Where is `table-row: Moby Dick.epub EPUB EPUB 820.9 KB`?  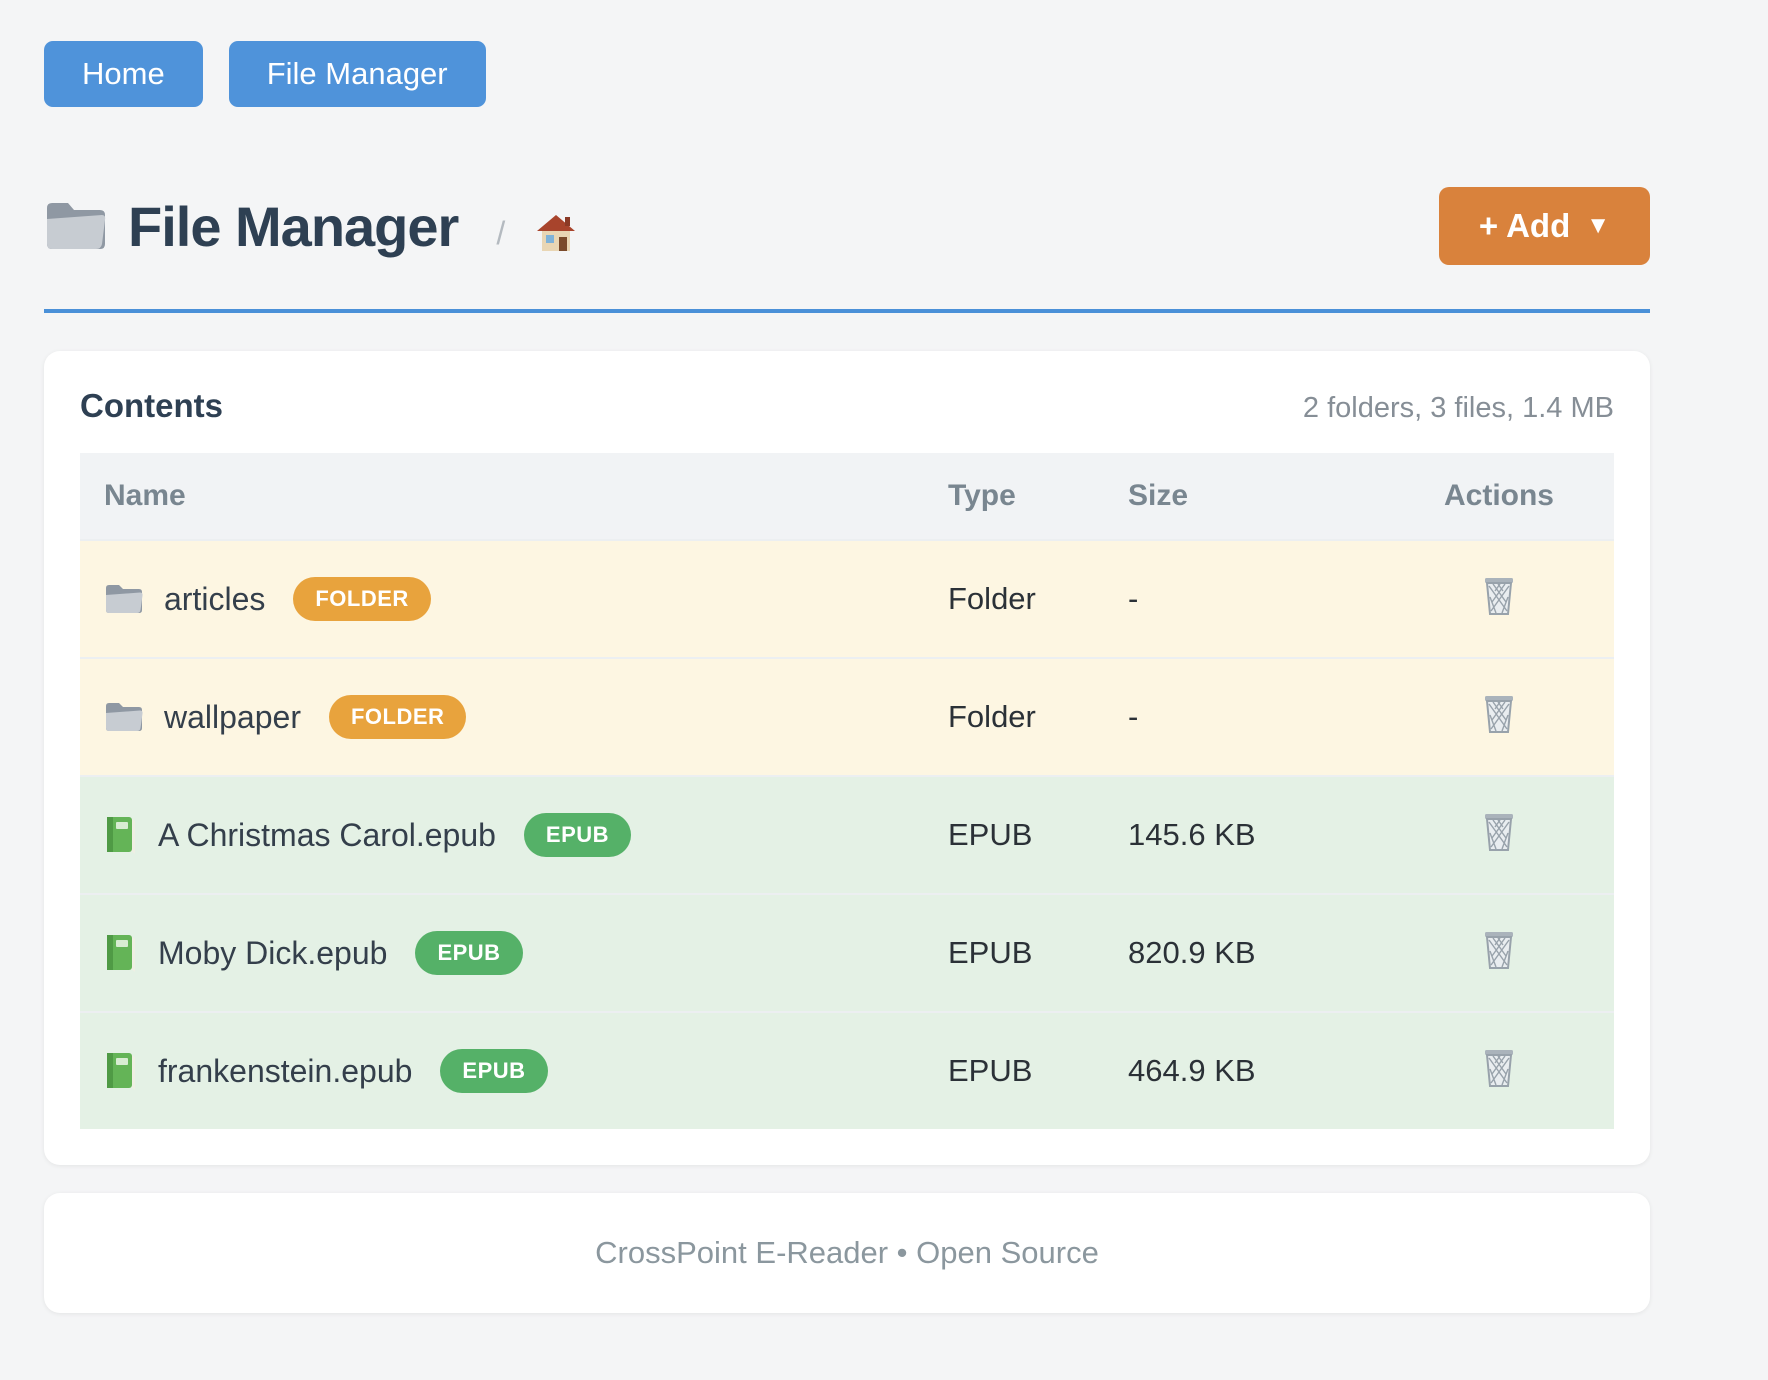
table-row: Moby Dick.epub EPUB EPUB 820.9 KB is located at coordinates (847, 952).